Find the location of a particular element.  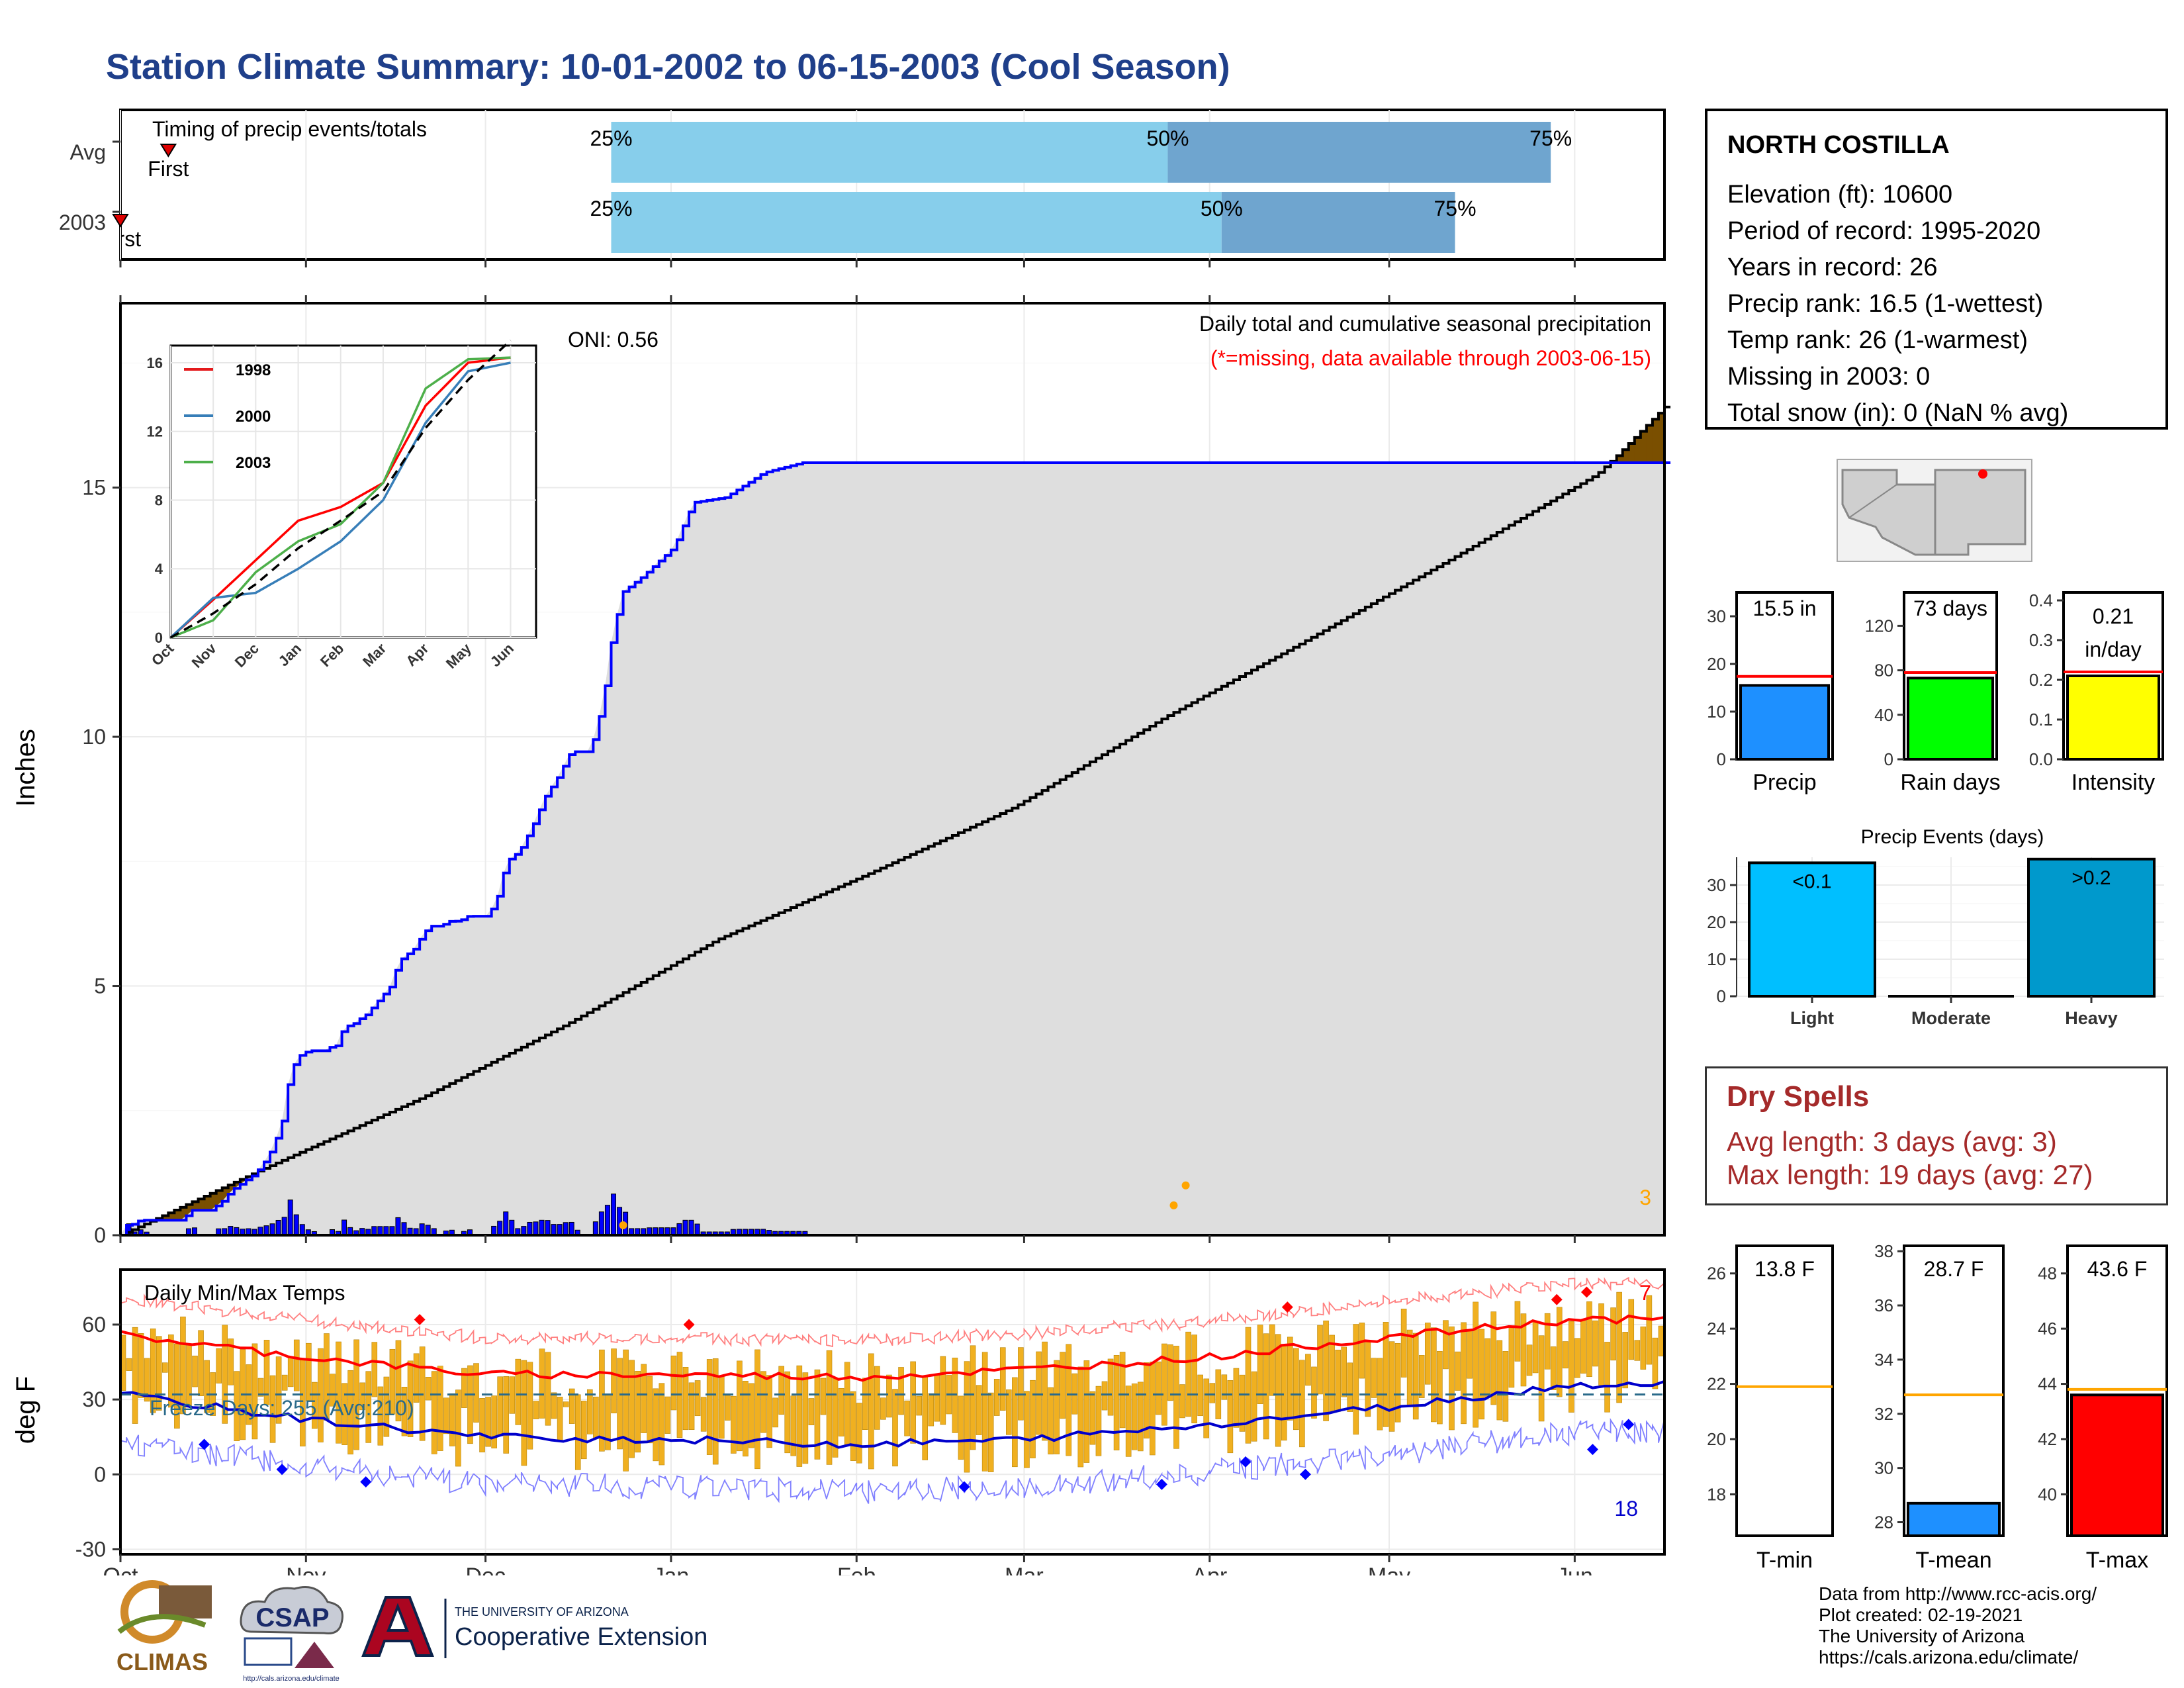

extreme-day-marker is located at coordinates (623, 1225).